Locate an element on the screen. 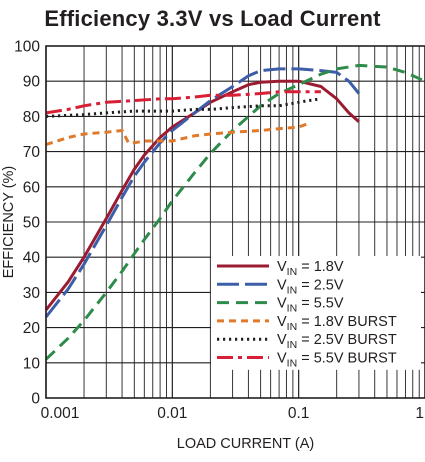 The height and width of the screenshot is (462, 425). legend-label-3: VIN = 5.5V is located at coordinates (310, 305).